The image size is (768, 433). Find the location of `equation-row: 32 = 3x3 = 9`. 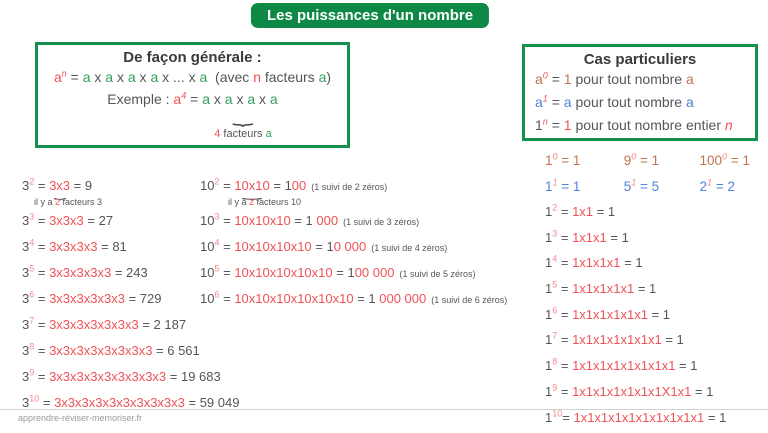

equation-row: 32 = 3x3 = 9 is located at coordinates (57, 190).